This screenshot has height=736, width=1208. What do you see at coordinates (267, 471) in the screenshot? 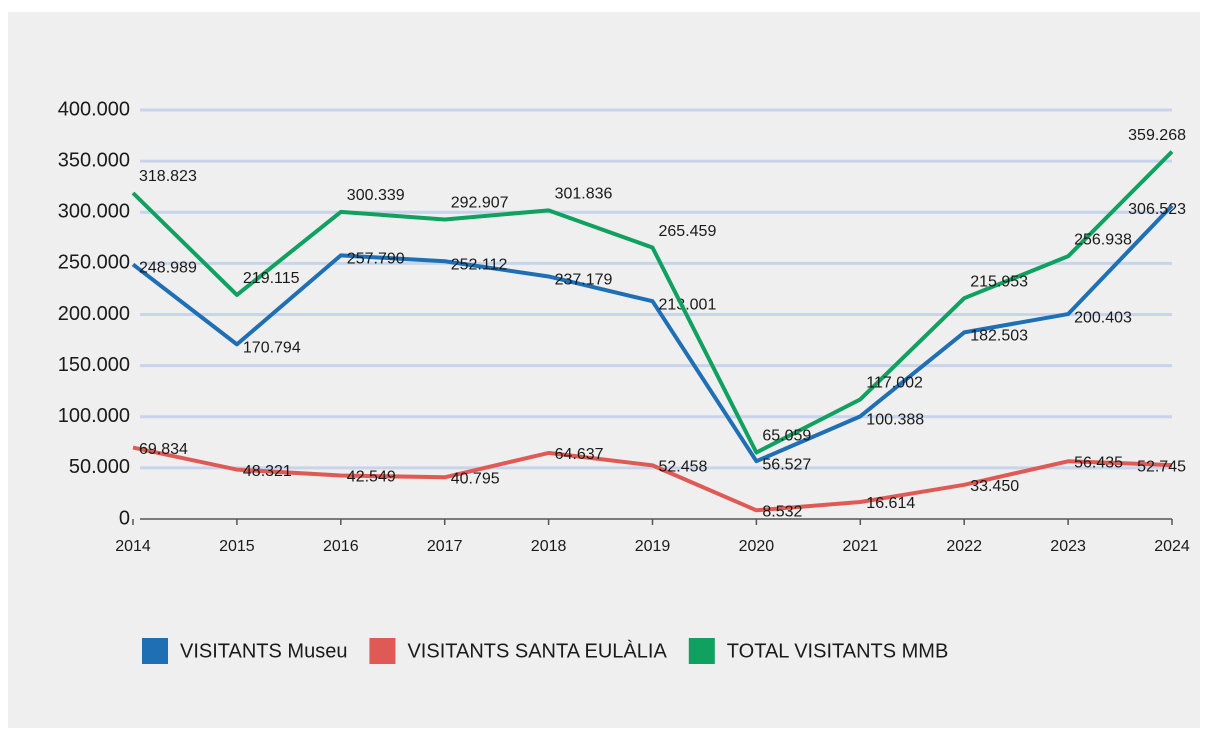
I see `data-label: 48.321` at bounding box center [267, 471].